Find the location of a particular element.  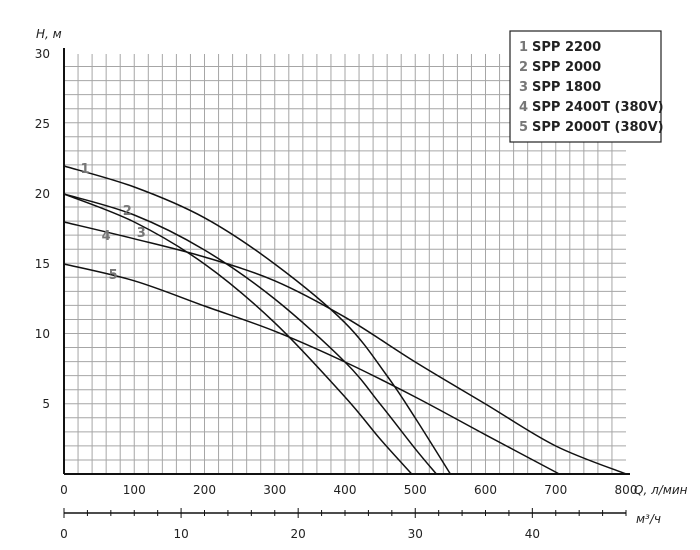

x-tick-label: 400 is located at coordinates (345, 490).